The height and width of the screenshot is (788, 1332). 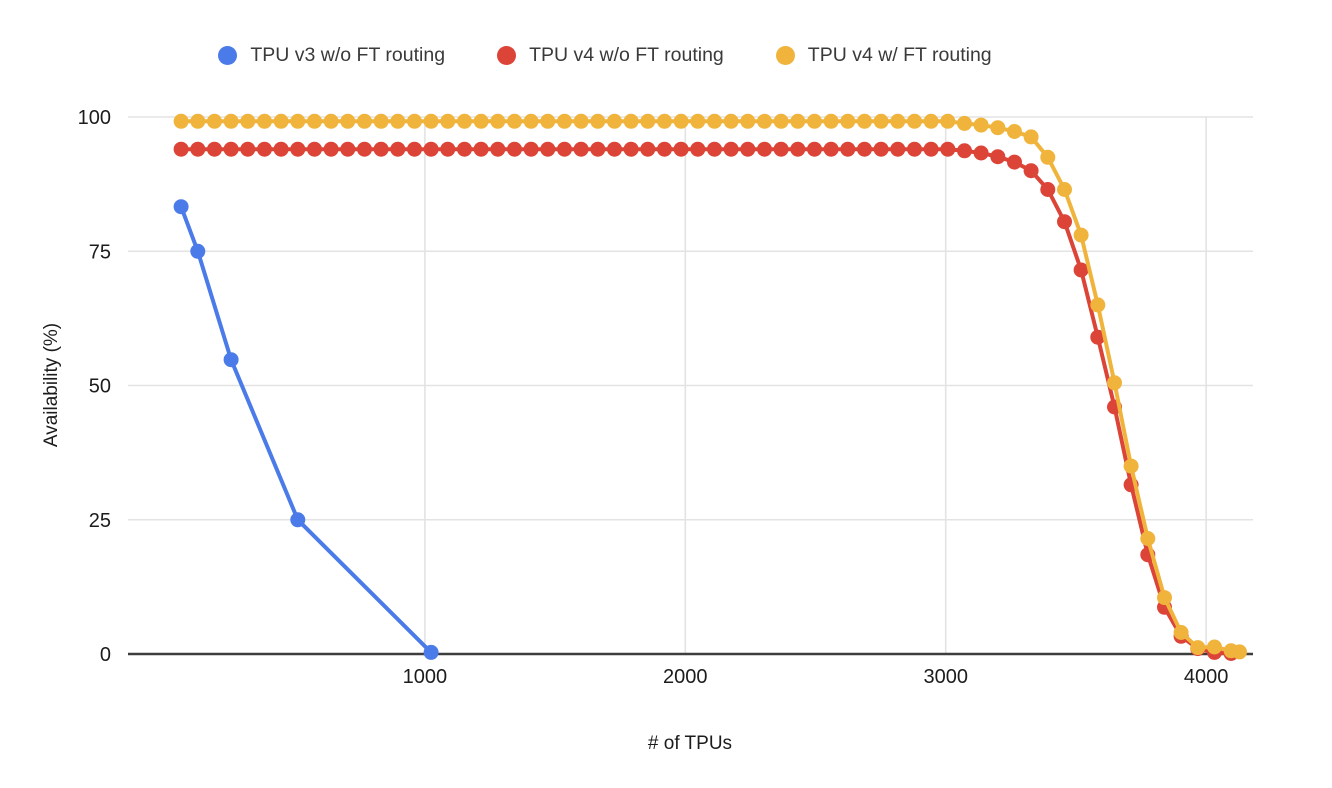 I want to click on x-tick-label: 1000, so click(x=425, y=677).